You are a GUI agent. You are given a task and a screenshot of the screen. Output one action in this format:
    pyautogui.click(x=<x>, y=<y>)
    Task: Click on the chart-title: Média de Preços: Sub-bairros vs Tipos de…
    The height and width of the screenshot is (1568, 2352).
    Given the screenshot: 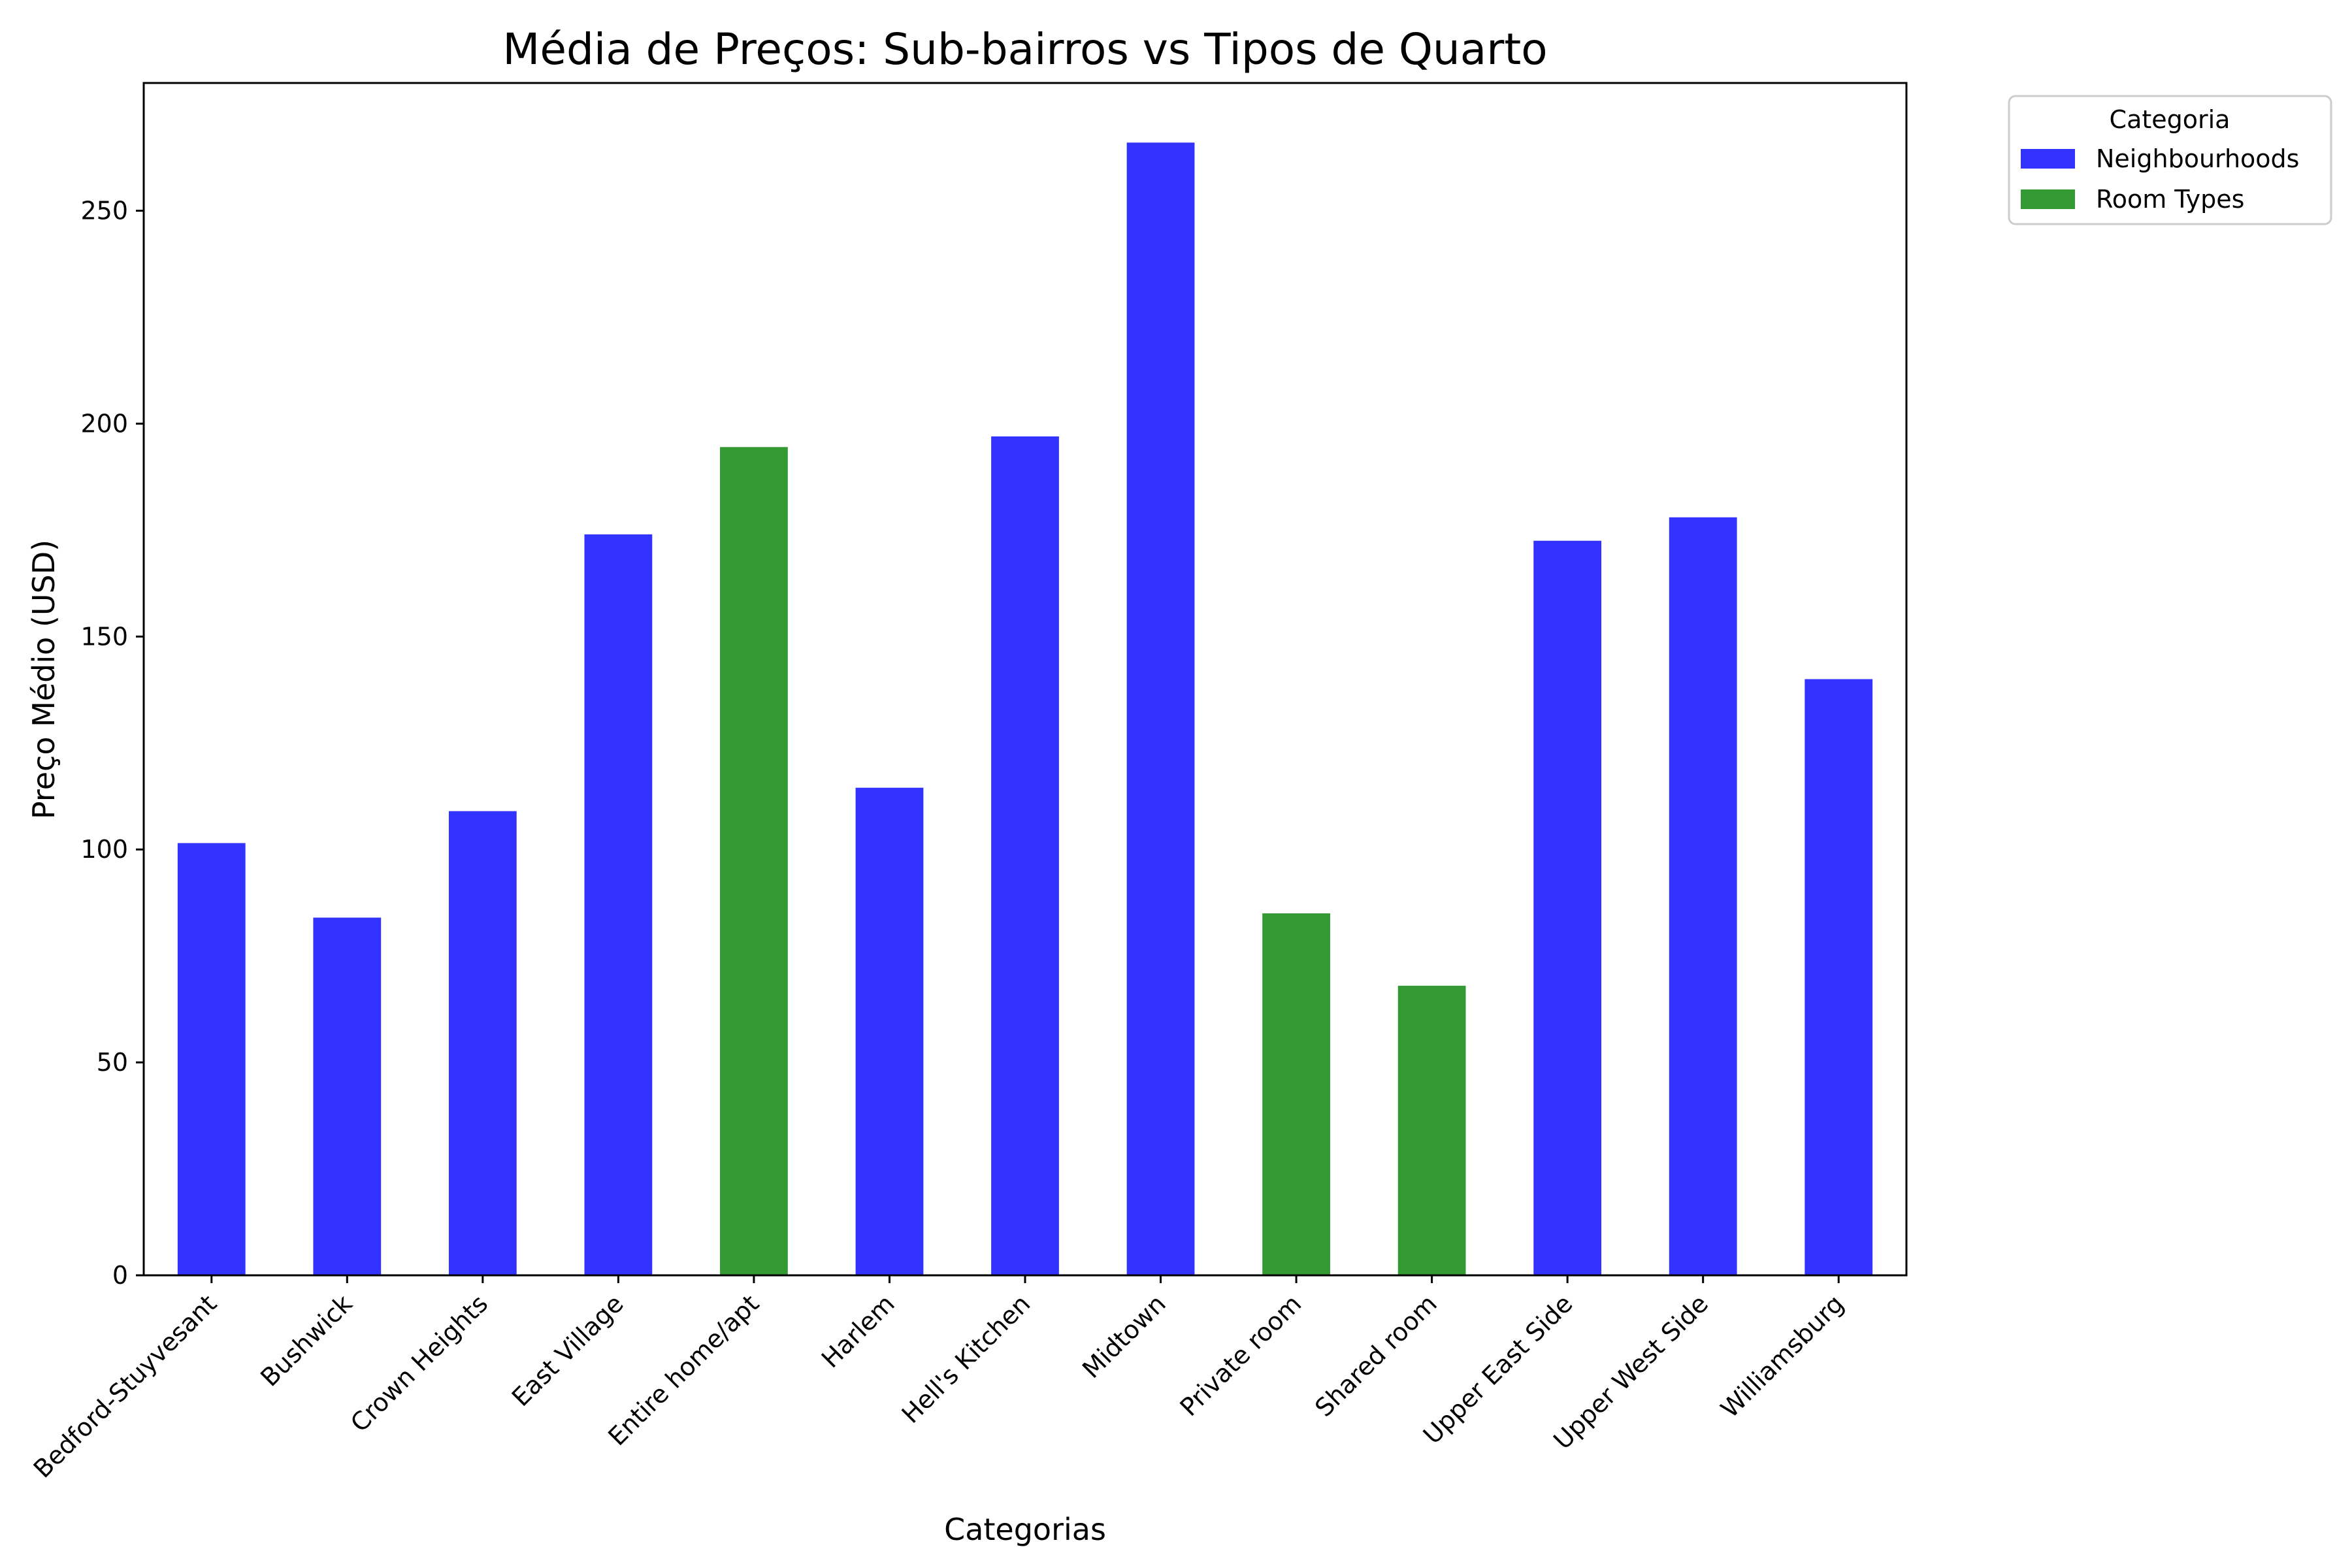 What is the action you would take?
    pyautogui.click(x=1024, y=49)
    